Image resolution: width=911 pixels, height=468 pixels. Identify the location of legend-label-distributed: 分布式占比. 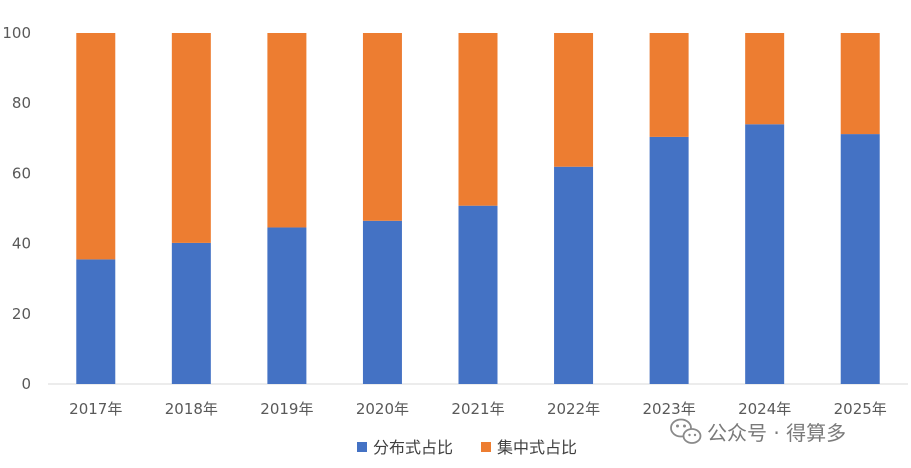
(413, 447).